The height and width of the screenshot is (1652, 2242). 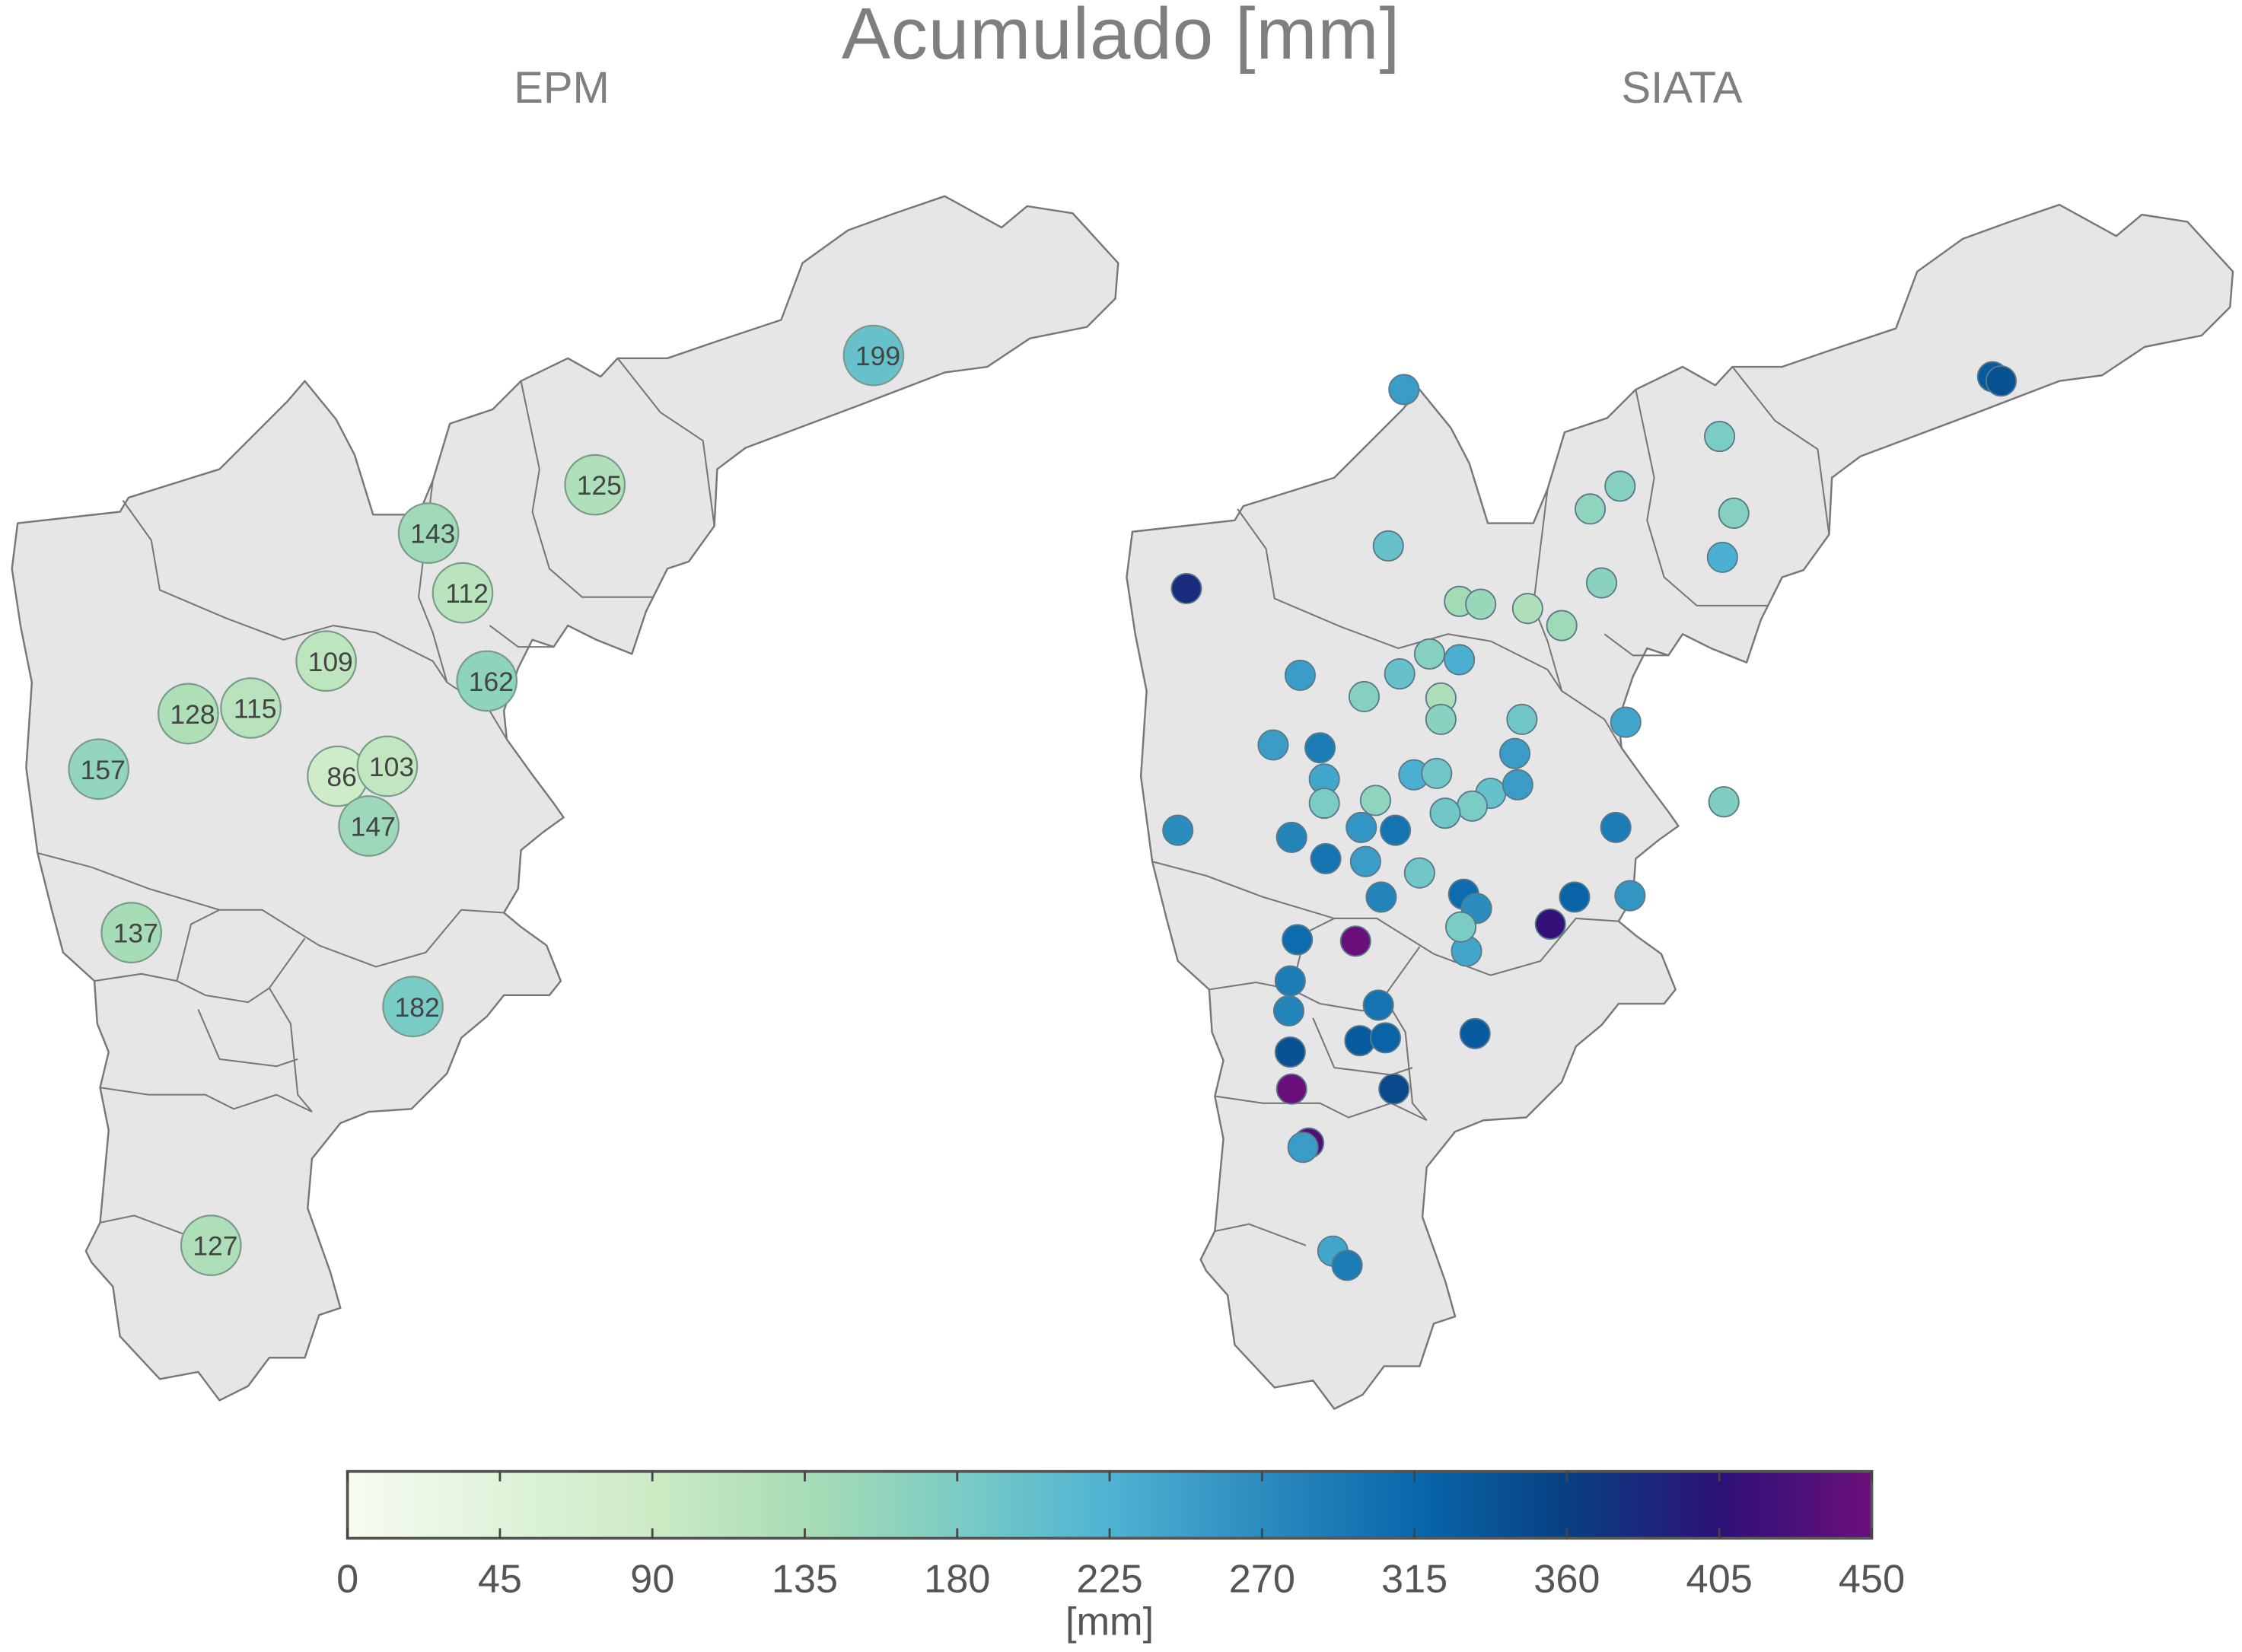 I want to click on colorbar-tick-label: 405, so click(x=1720, y=1580).